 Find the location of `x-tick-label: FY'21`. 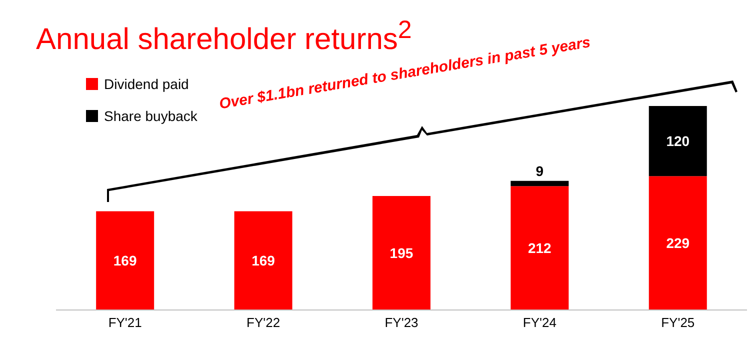

x-tick-label: FY'21 is located at coordinates (125, 322).